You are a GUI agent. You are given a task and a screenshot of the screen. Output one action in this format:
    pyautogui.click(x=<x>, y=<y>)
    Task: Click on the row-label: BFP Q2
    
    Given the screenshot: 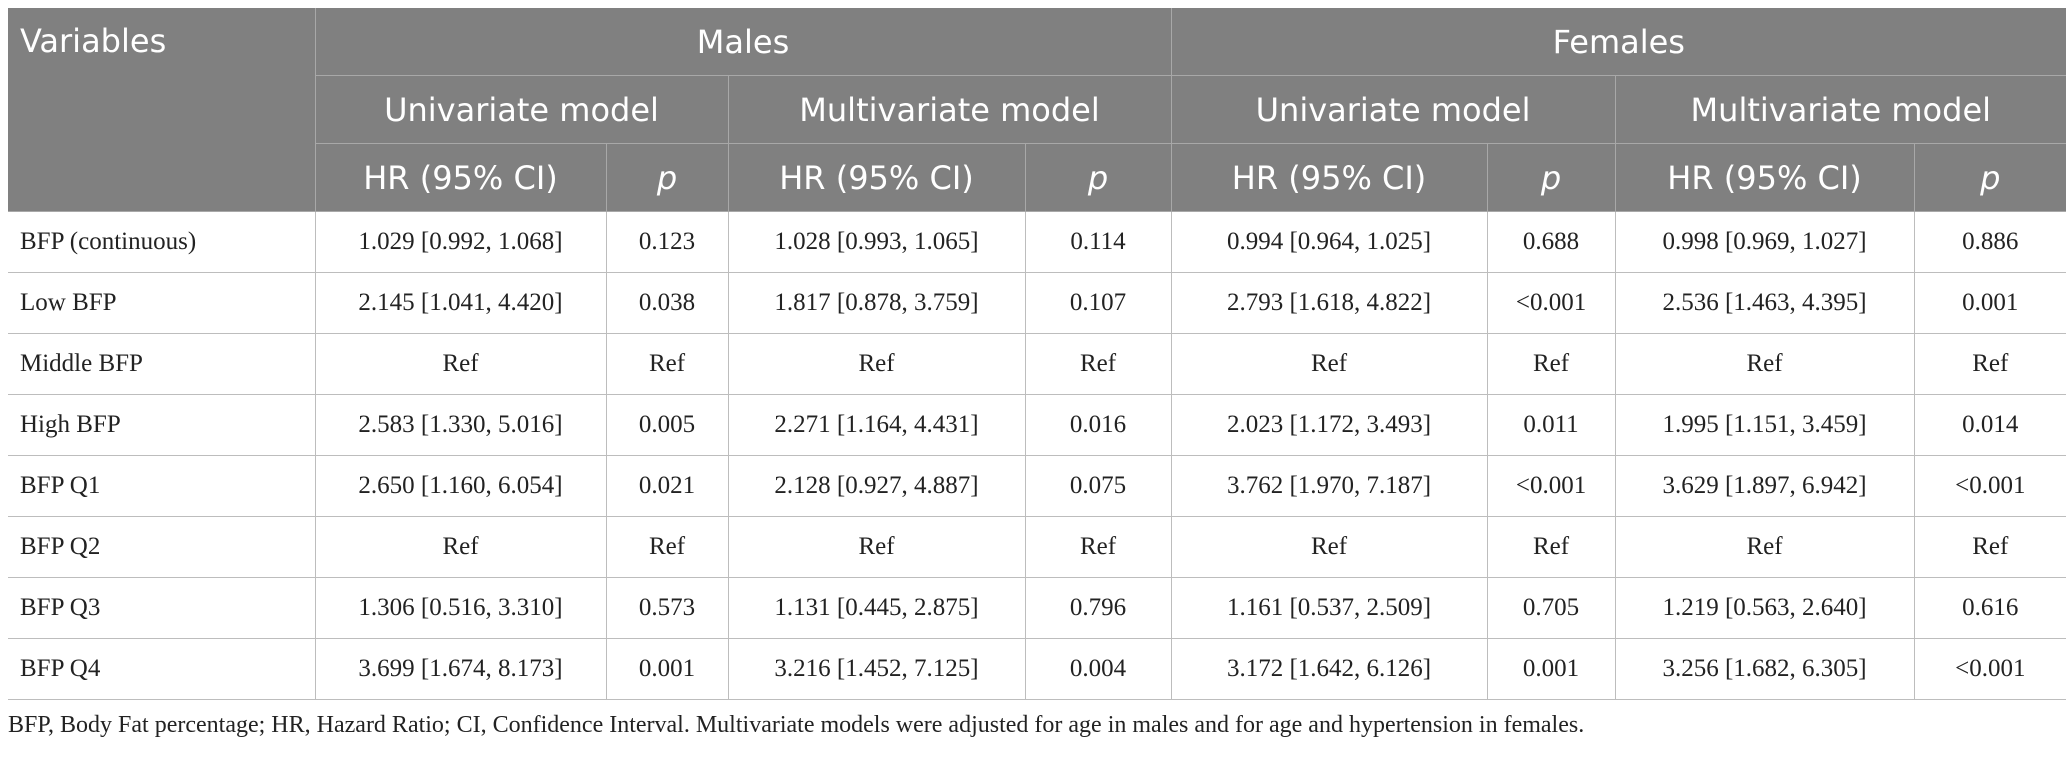 What is the action you would take?
    pyautogui.click(x=162, y=547)
    